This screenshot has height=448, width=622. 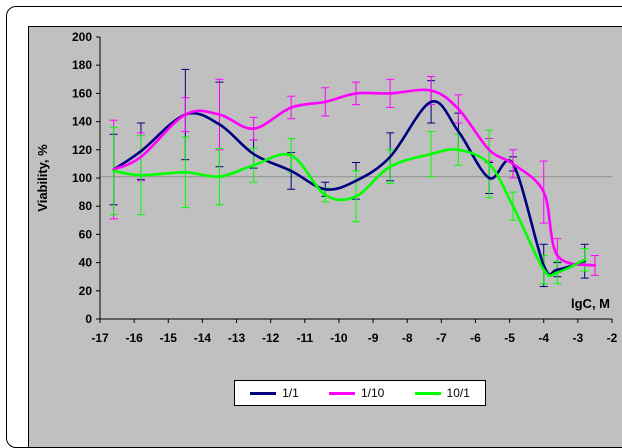 What do you see at coordinates (475, 338) in the screenshot?
I see `x-tick-label: -6` at bounding box center [475, 338].